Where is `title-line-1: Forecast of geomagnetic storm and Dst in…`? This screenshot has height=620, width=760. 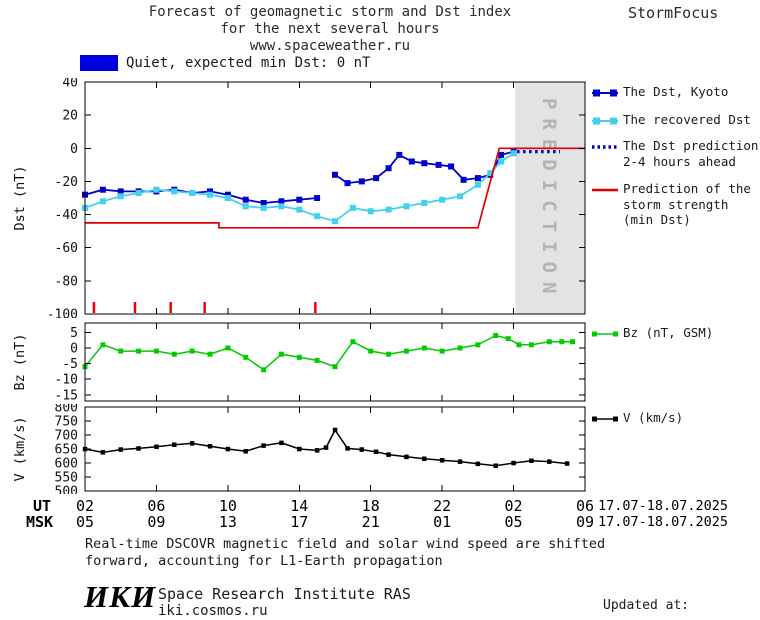
title-line-1: Forecast of geomagnetic storm and Dst in… is located at coordinates (330, 12).